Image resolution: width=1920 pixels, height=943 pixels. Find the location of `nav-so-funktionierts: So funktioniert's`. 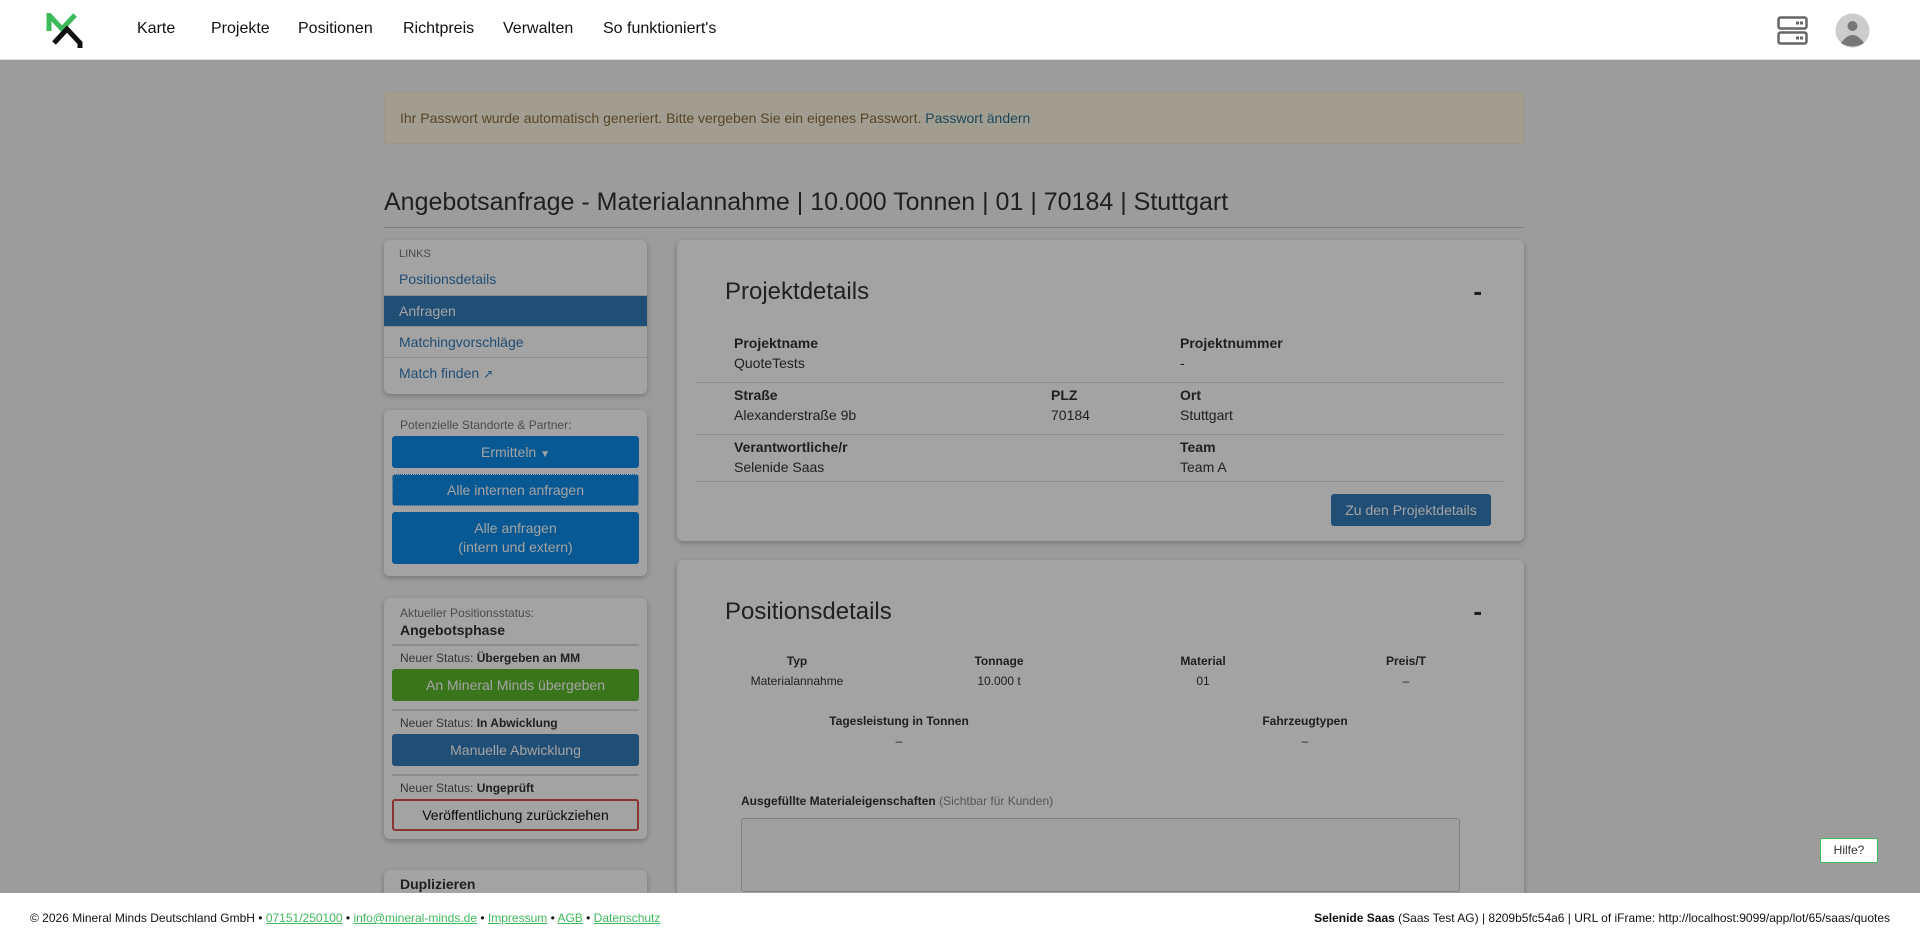

nav-so-funktionierts: So funktioniert's is located at coordinates (660, 28).